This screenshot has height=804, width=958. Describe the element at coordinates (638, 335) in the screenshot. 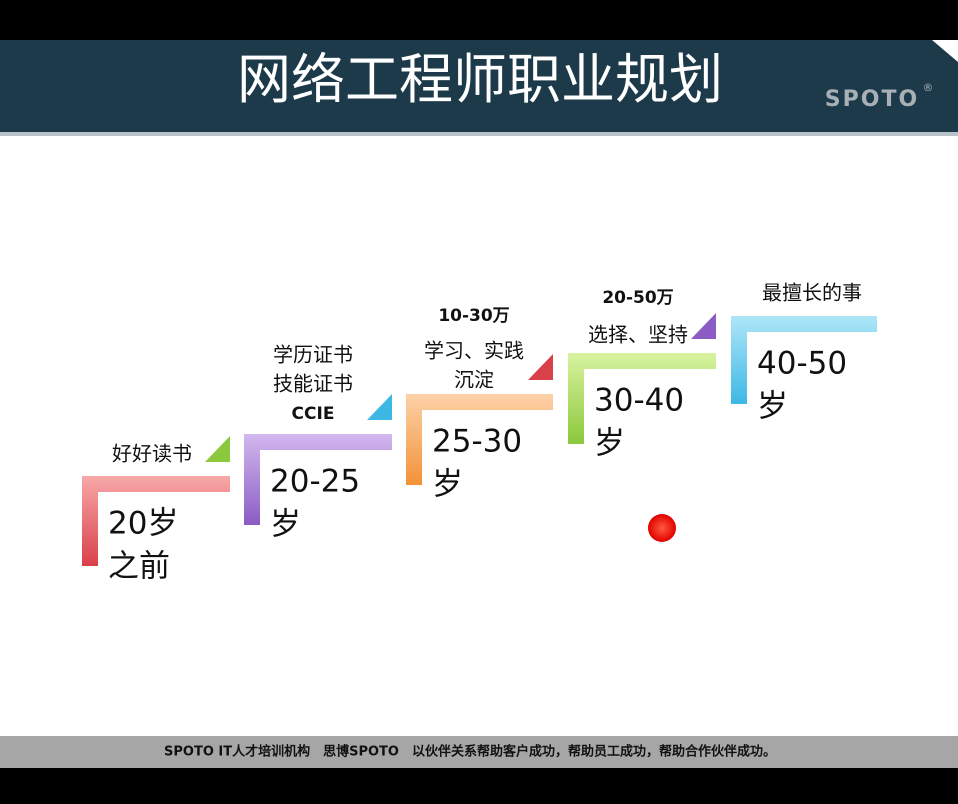

I see `step-caption: 选择、坚持` at that location.